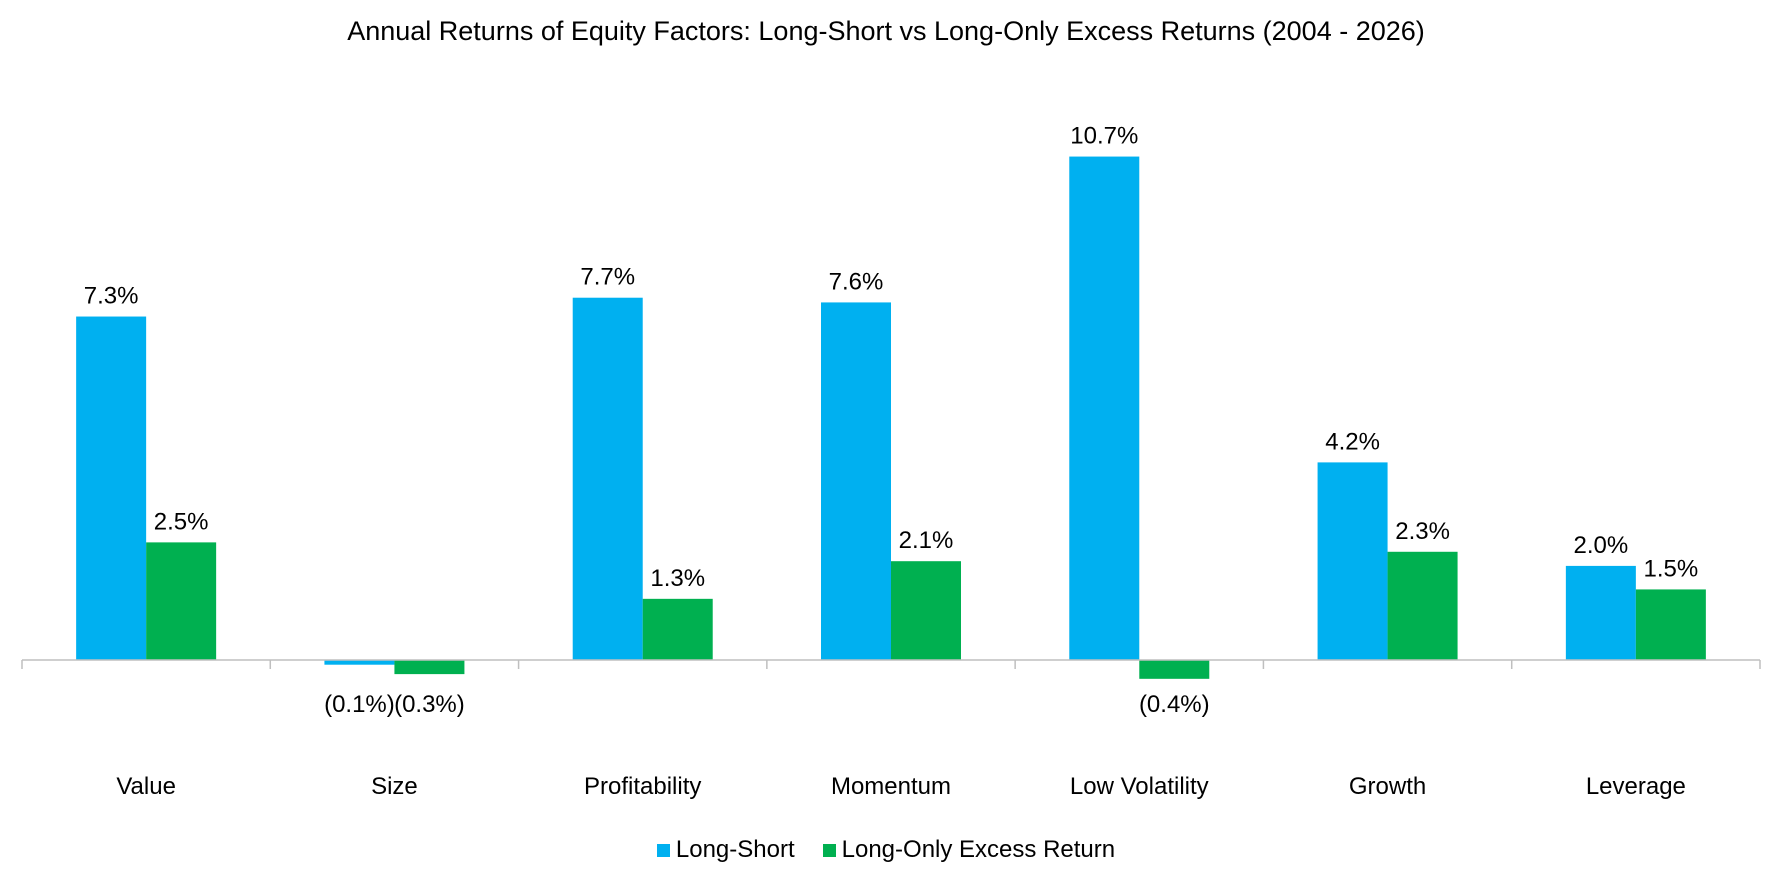  Describe the element at coordinates (642, 786) in the screenshot. I see `category-label: Profitability` at that location.